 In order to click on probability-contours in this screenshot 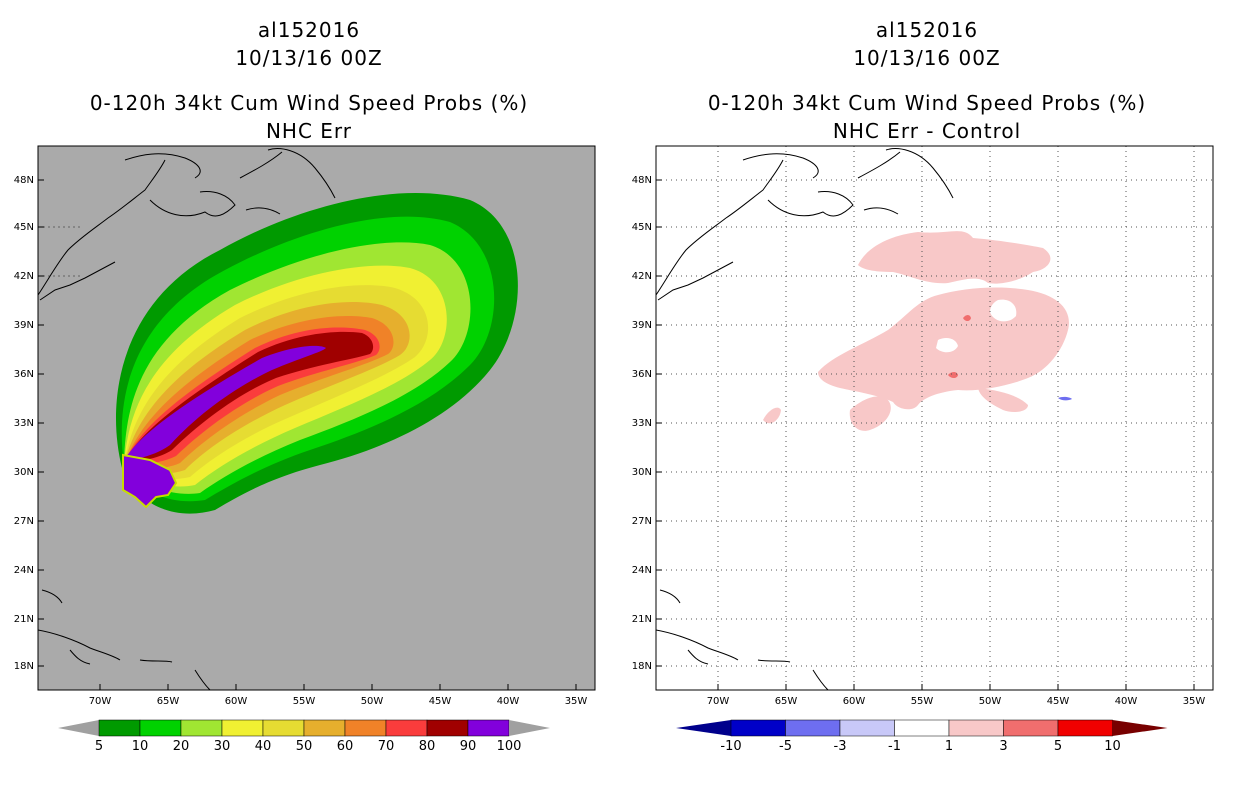, I will do `click(316, 353)`.